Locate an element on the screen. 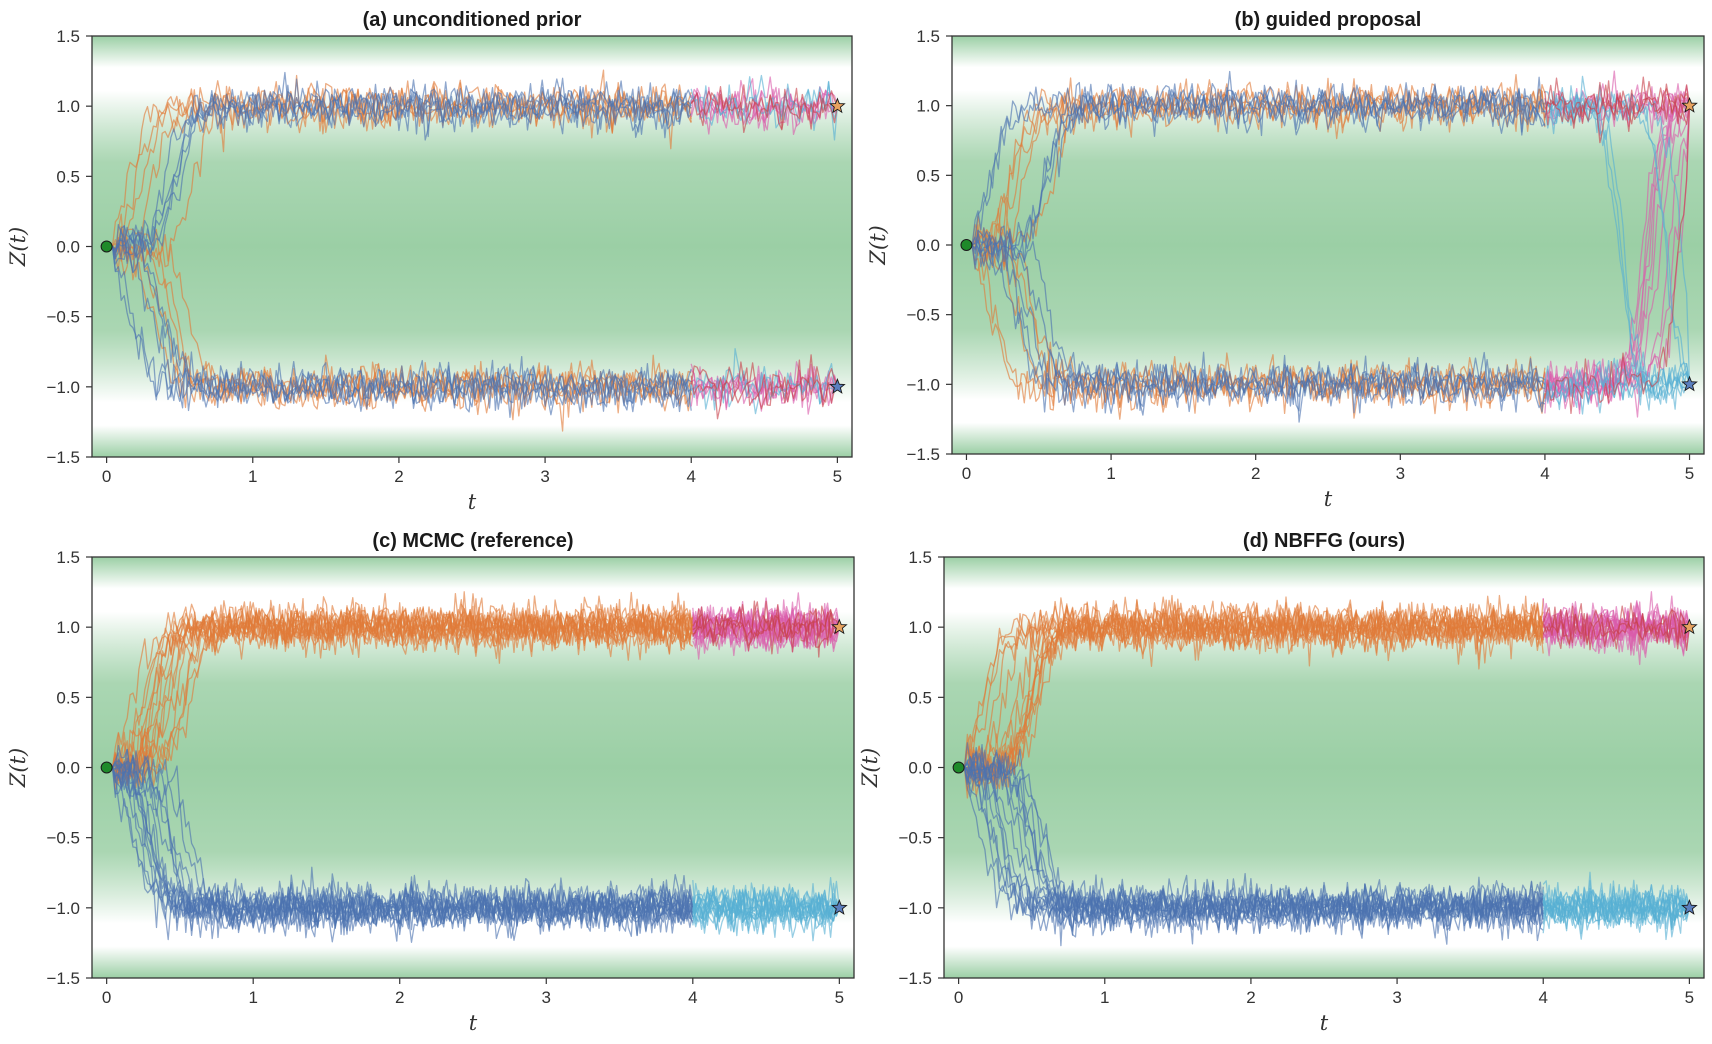 The height and width of the screenshot is (1044, 1712). x-tick-label: 5 is located at coordinates (1689, 997).